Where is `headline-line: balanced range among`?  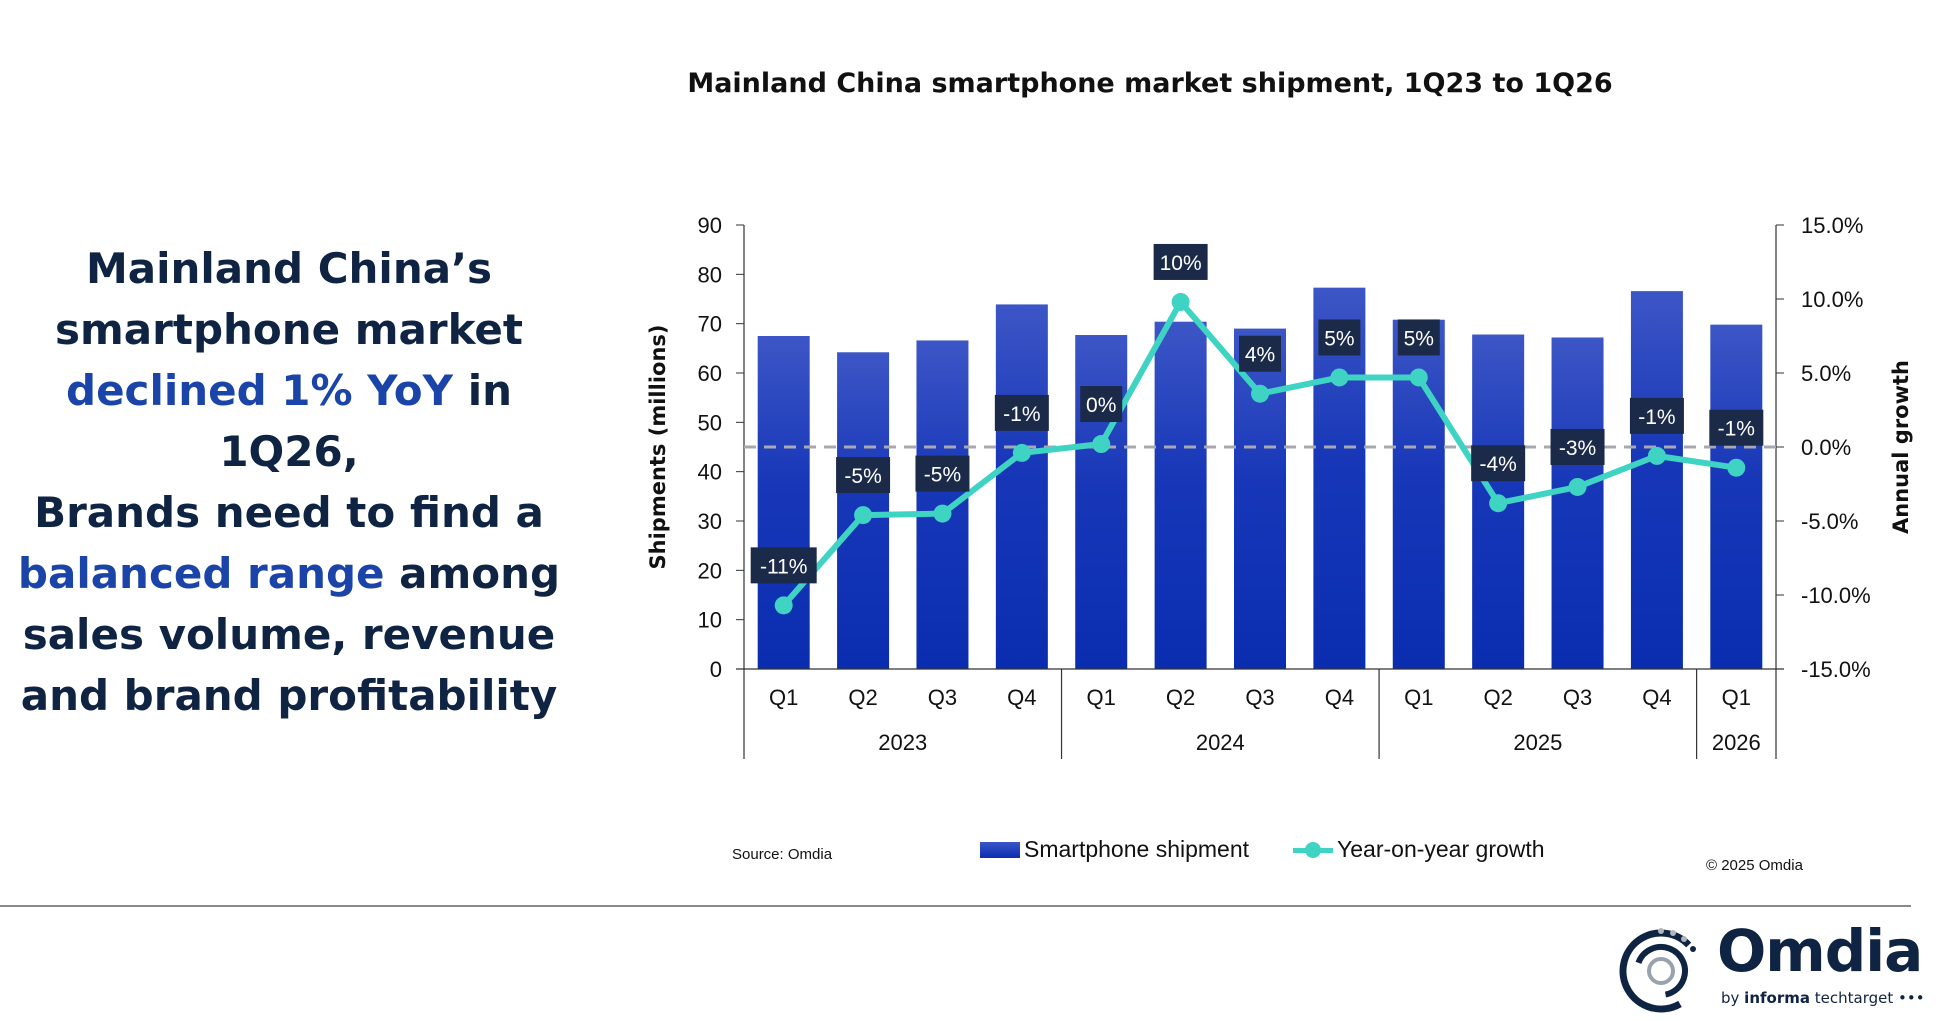
headline-line: balanced range among is located at coordinates (289, 573).